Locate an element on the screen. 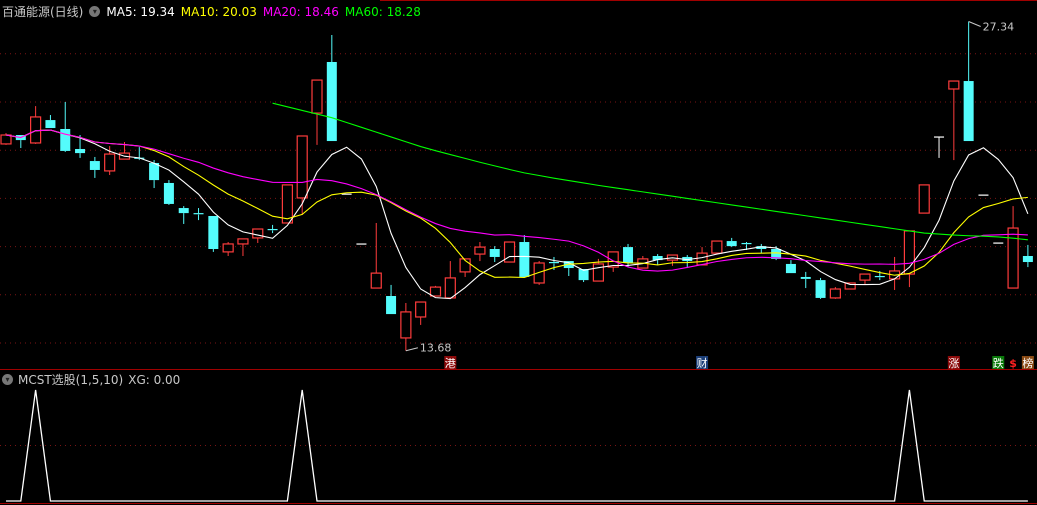  ma20-label: MA20: 18.46 is located at coordinates (300, 11).